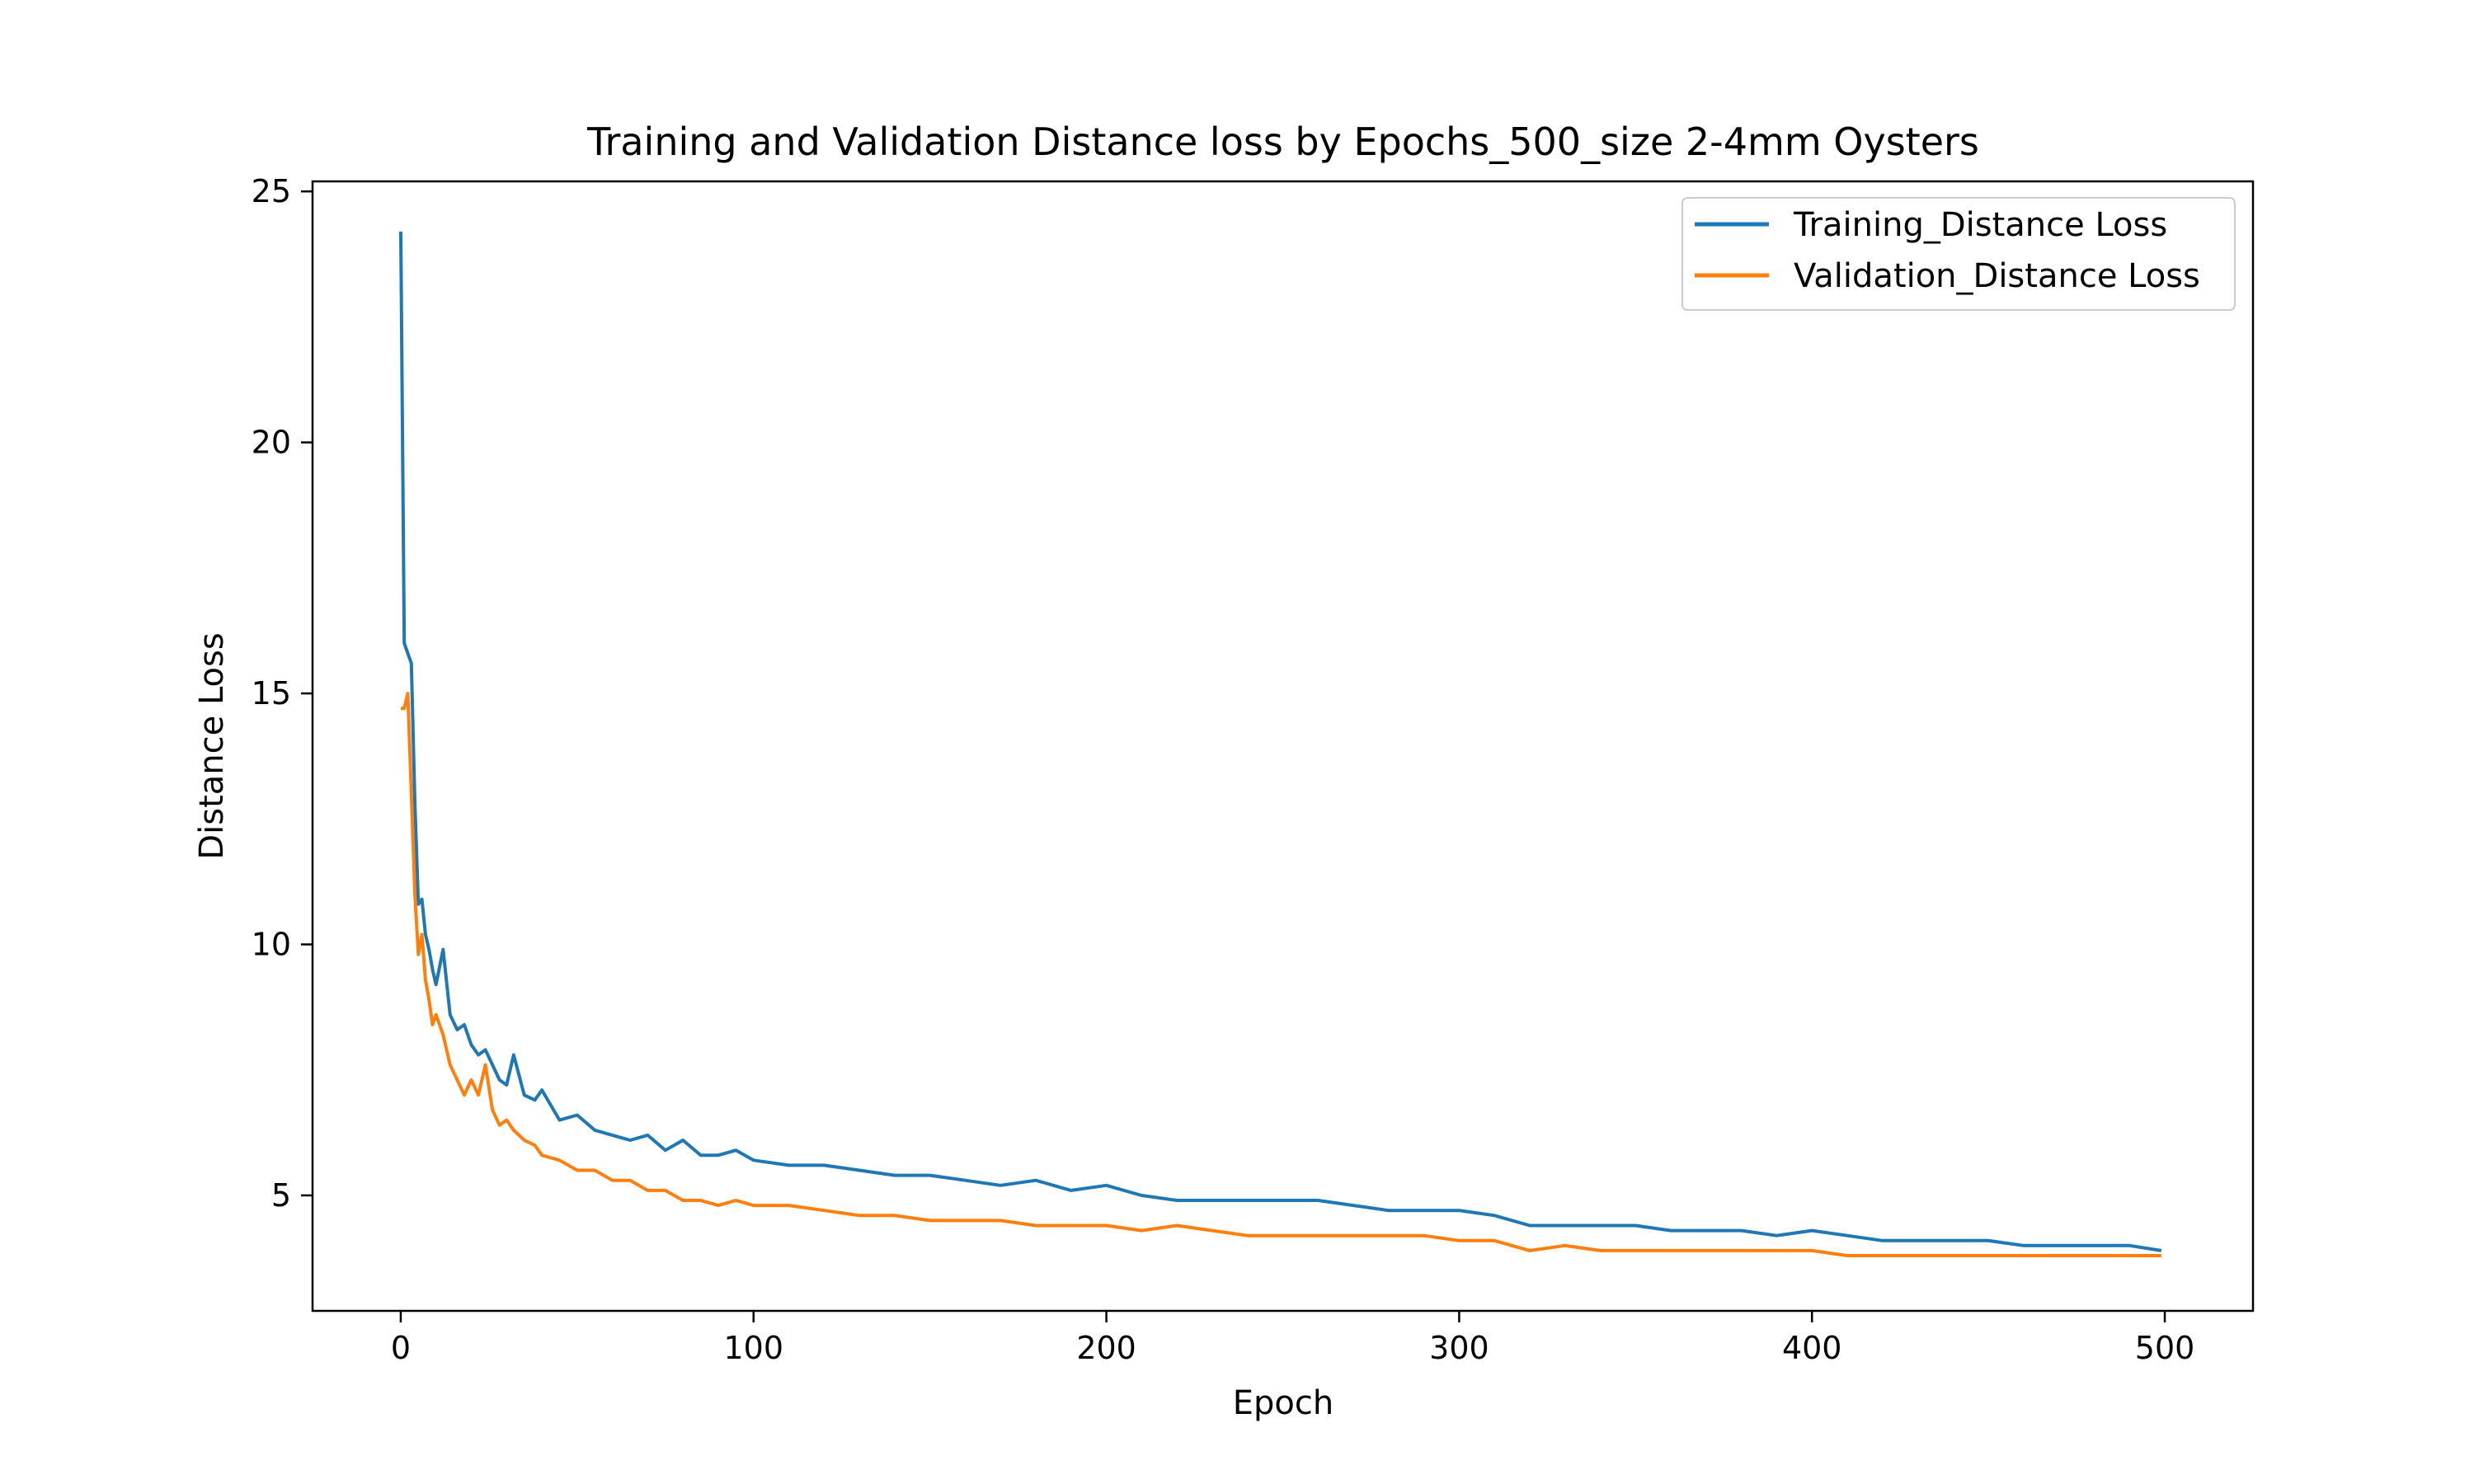 The height and width of the screenshot is (1484, 2474). What do you see at coordinates (271, 191) in the screenshot?
I see `y-tick-label: 25` at bounding box center [271, 191].